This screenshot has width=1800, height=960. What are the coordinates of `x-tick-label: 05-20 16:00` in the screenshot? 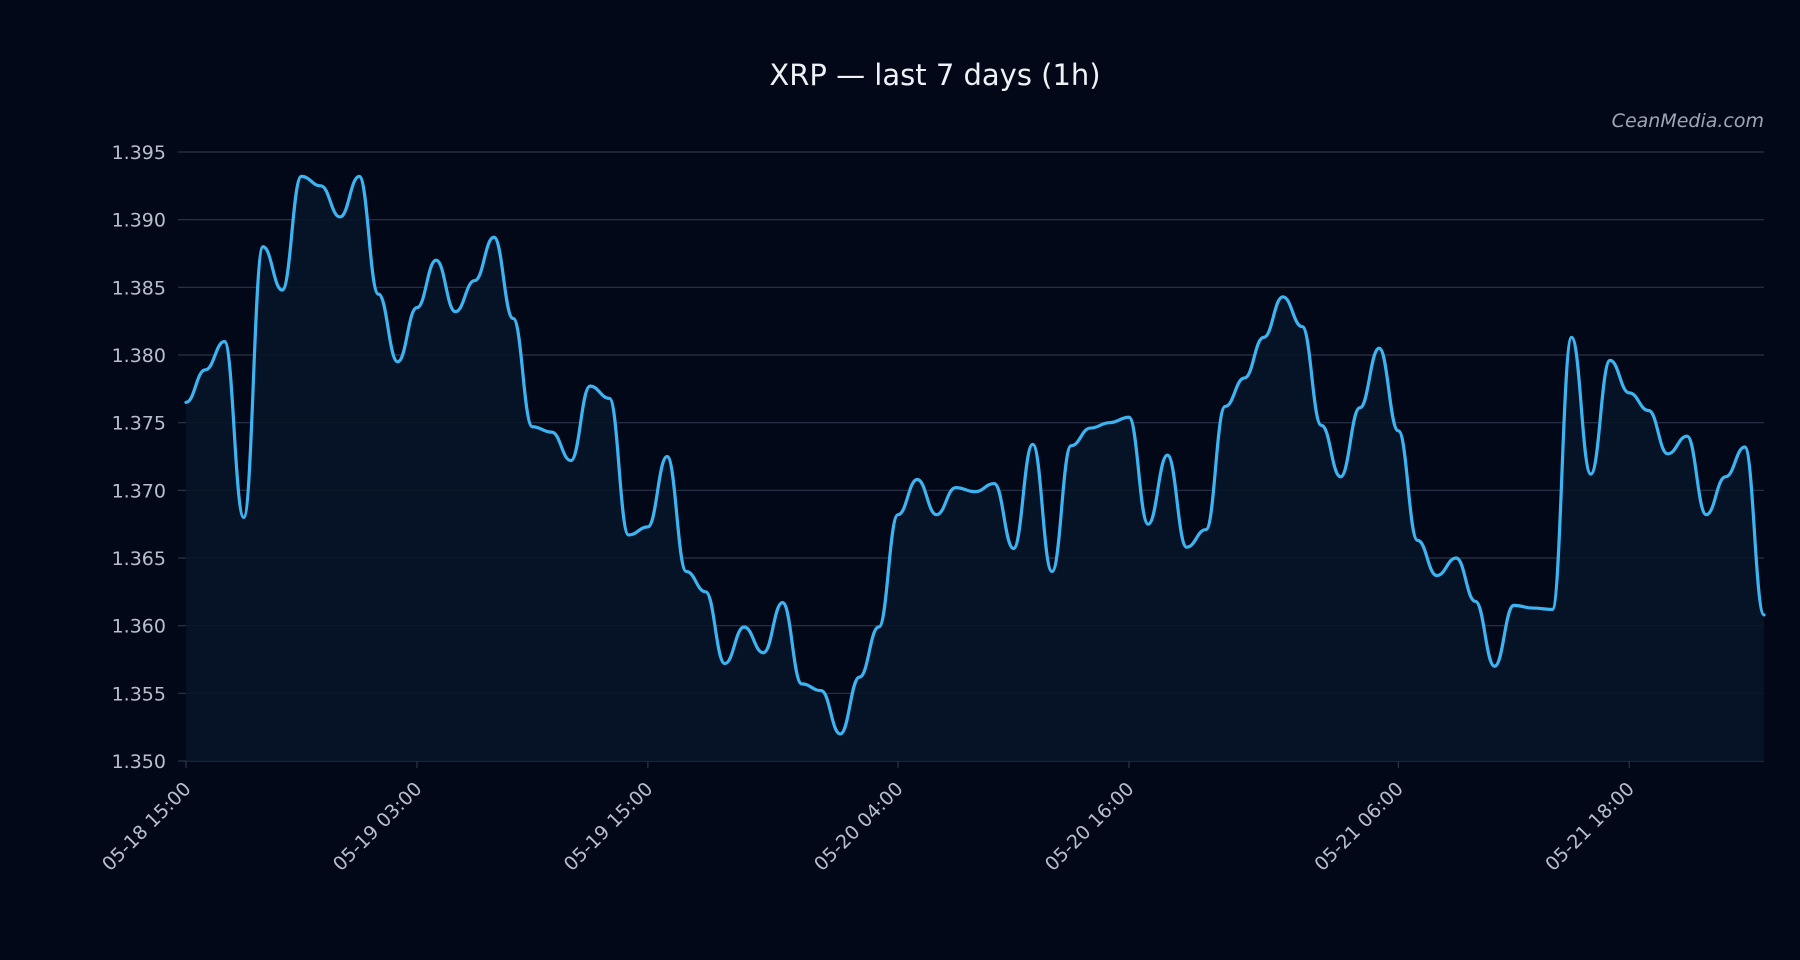 It's located at (1090, 827).